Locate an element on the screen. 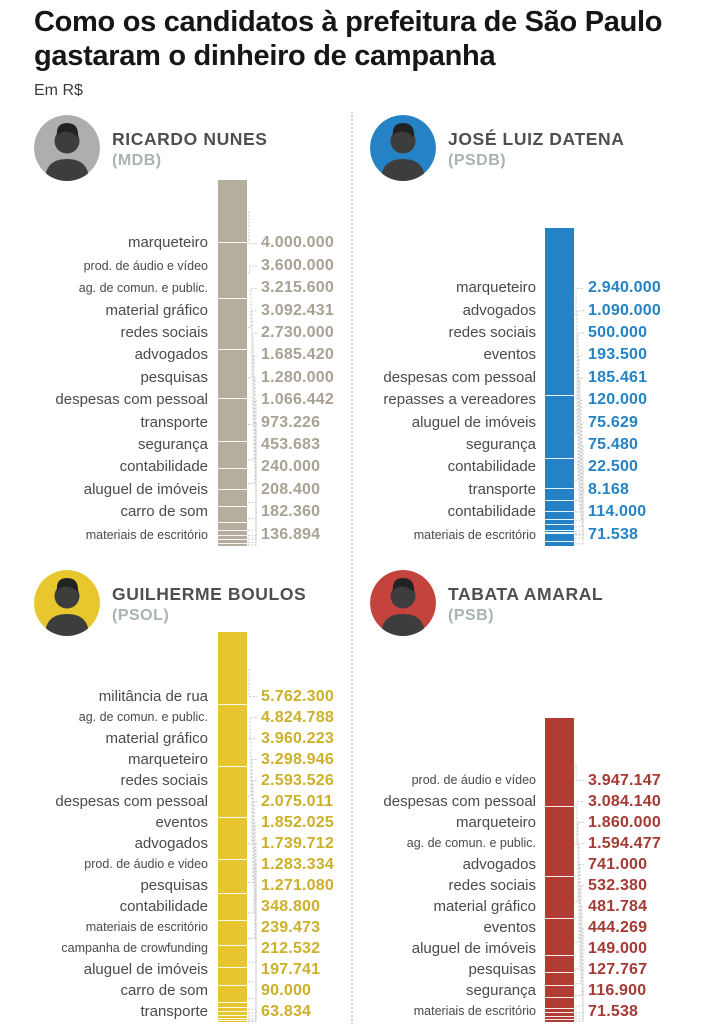  spend-value: 240.000 is located at coordinates (291, 467).